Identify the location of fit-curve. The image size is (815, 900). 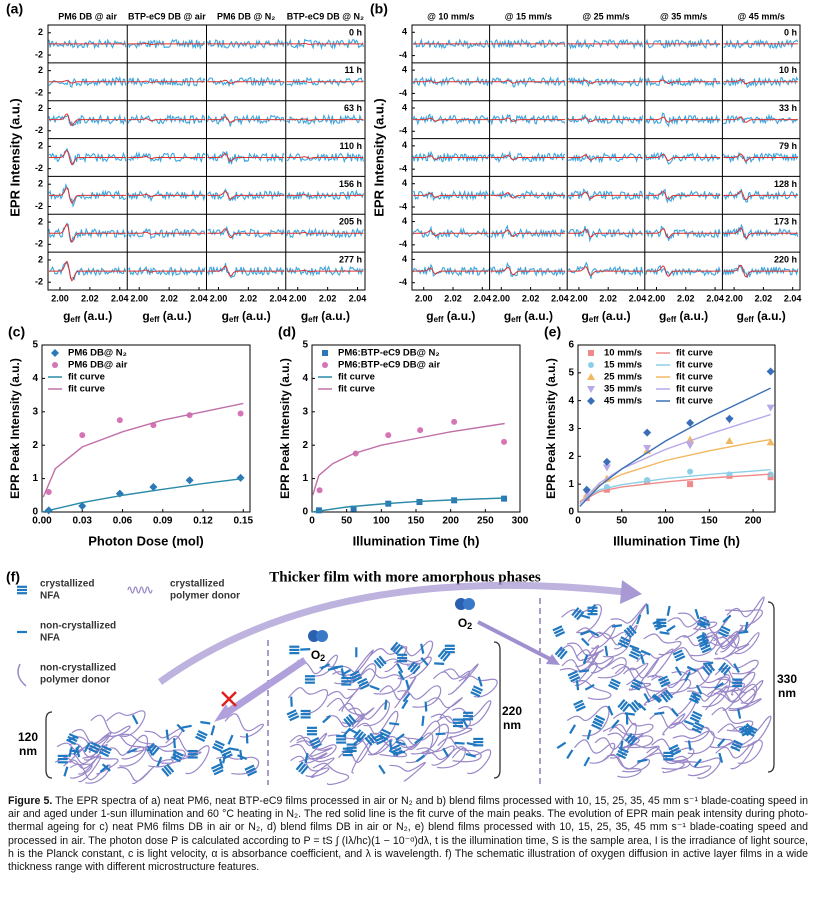
(142, 495).